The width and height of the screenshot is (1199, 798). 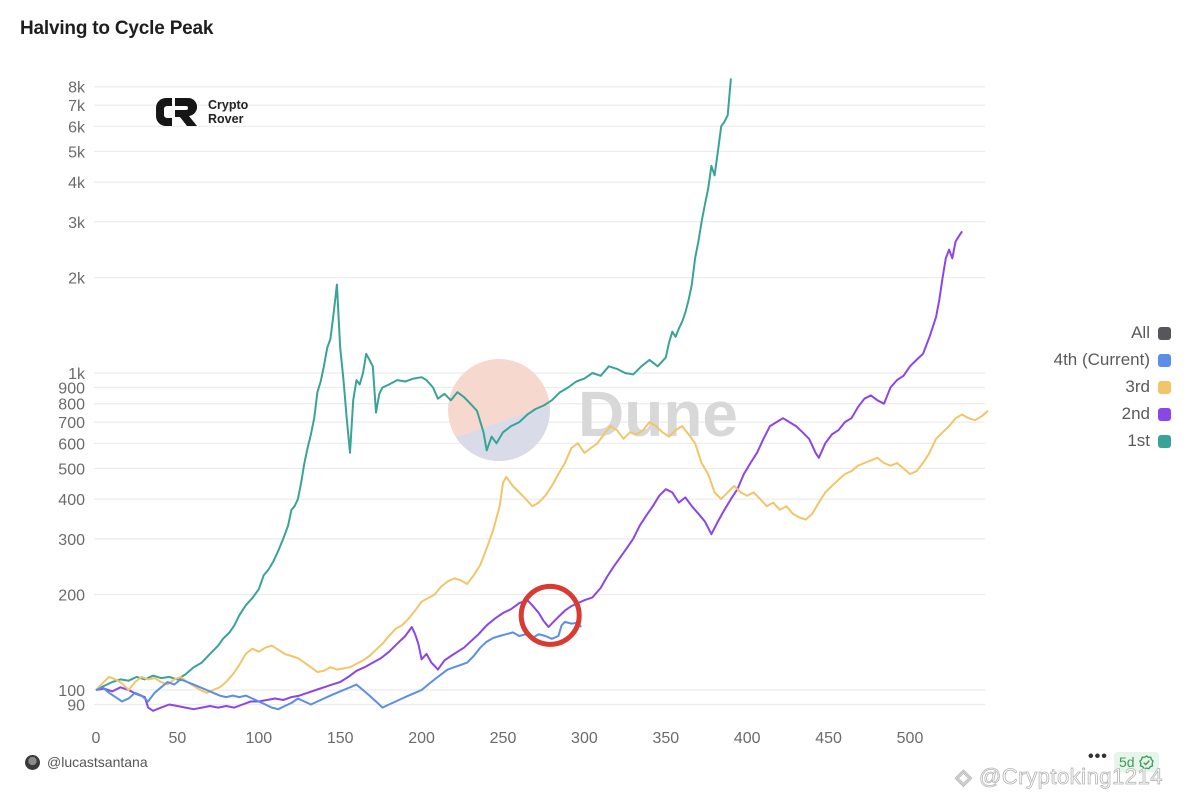 What do you see at coordinates (97, 762) in the screenshot?
I see `author-handle: @lucastsantana` at bounding box center [97, 762].